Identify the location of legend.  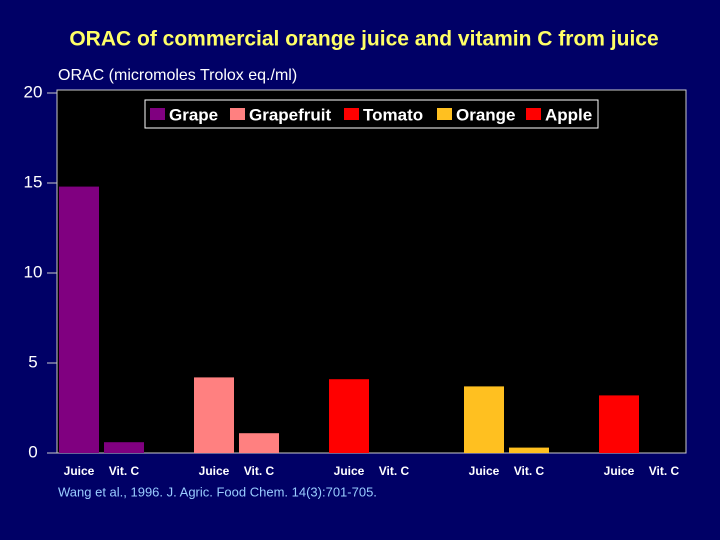
(371, 114).